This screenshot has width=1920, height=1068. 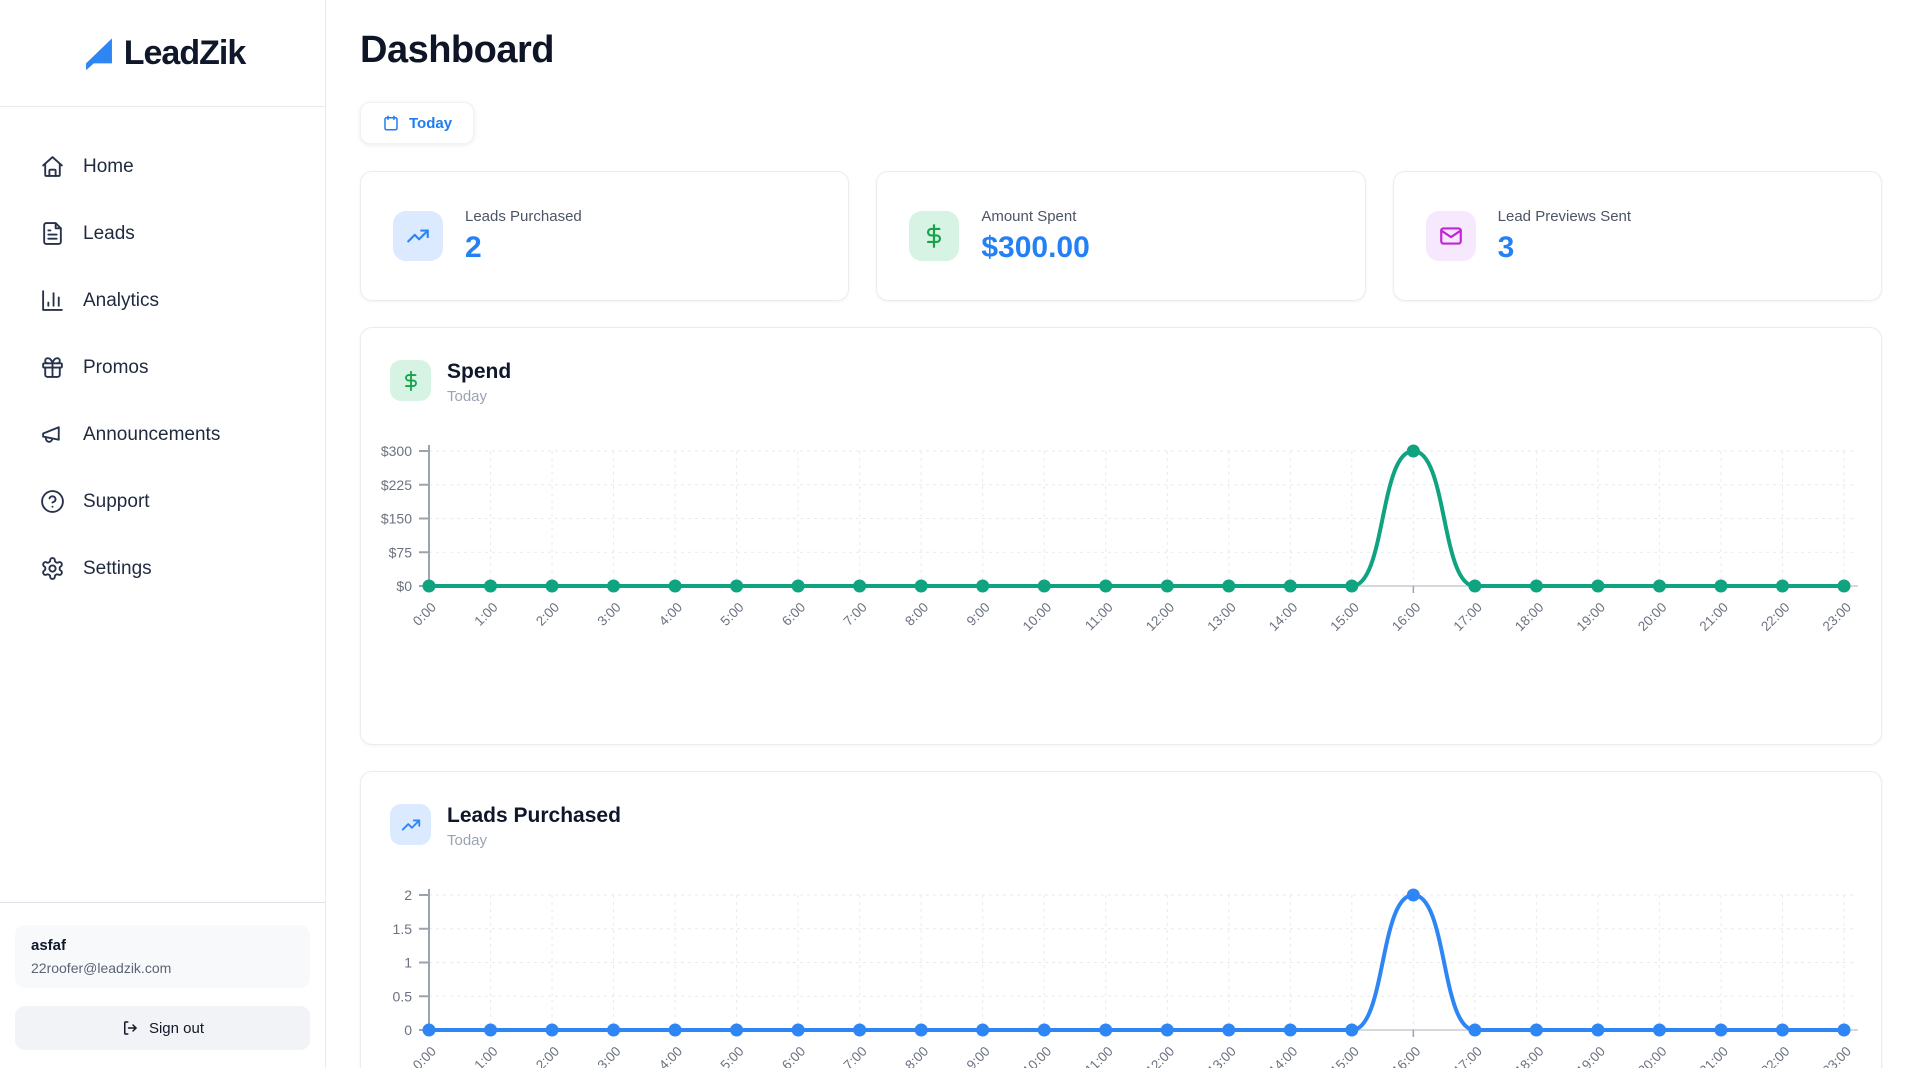 I want to click on sidebar-item-label: Support, so click(x=116, y=501).